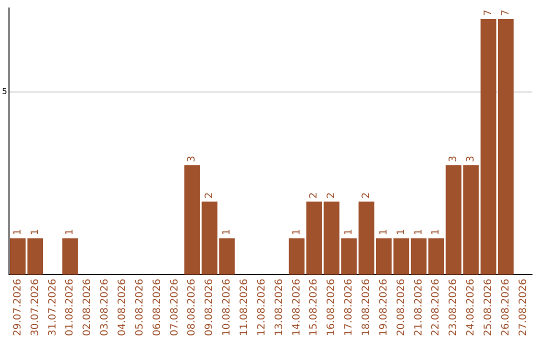 The width and height of the screenshot is (540, 340). I want to click on x-tick-label: 24.08.2026, so click(471, 307).